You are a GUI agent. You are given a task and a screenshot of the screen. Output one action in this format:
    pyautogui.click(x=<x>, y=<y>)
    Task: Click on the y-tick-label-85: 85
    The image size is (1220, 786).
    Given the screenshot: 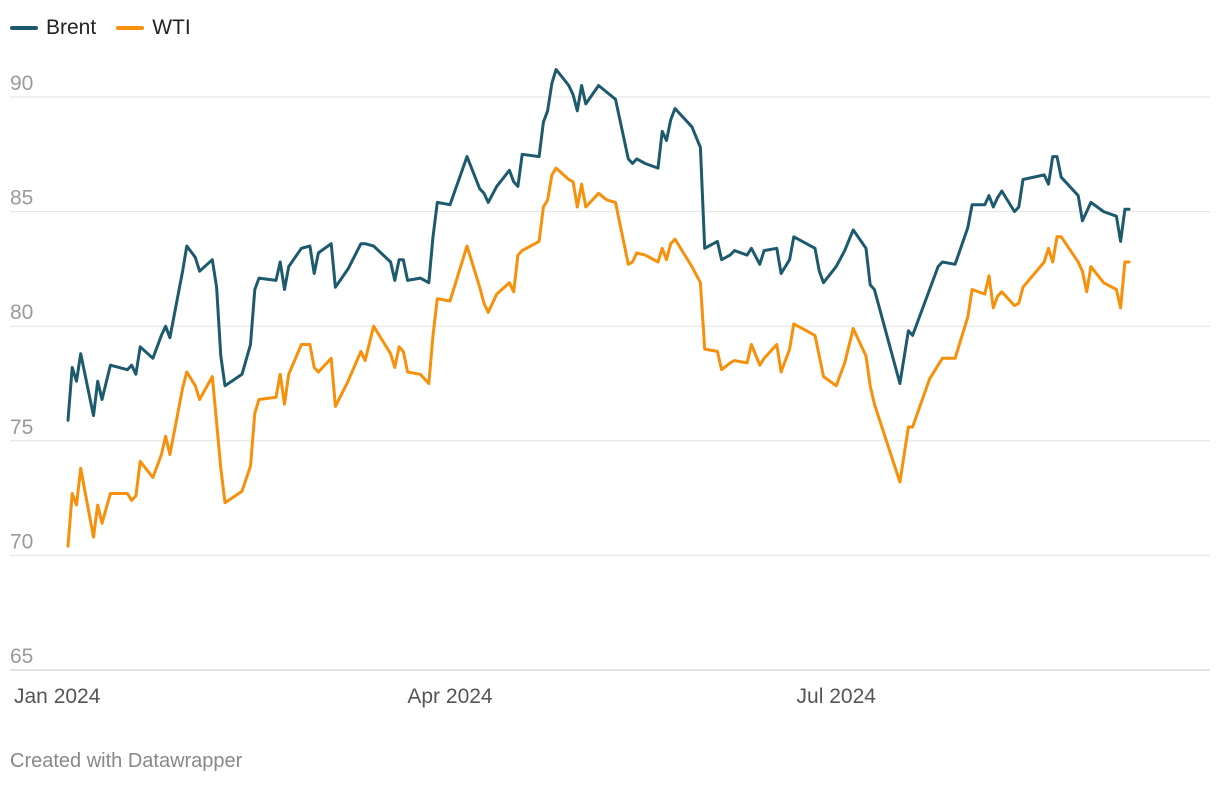 What is the action you would take?
    pyautogui.click(x=21, y=198)
    